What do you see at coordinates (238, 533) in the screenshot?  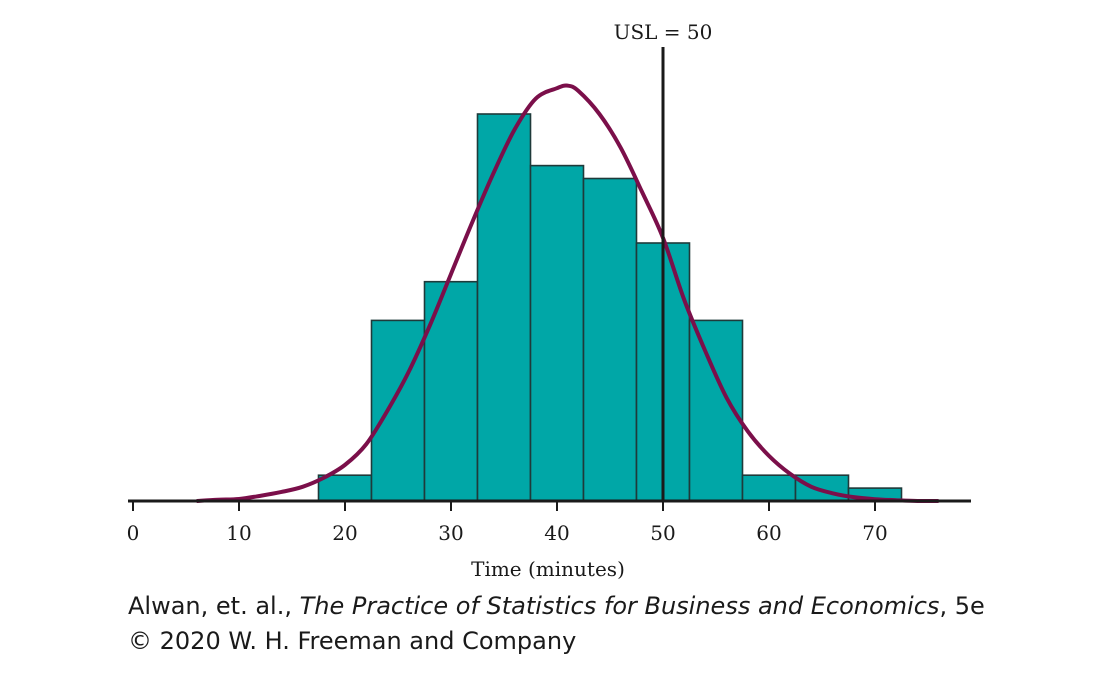 I see `x-tick-label-10: 10` at bounding box center [238, 533].